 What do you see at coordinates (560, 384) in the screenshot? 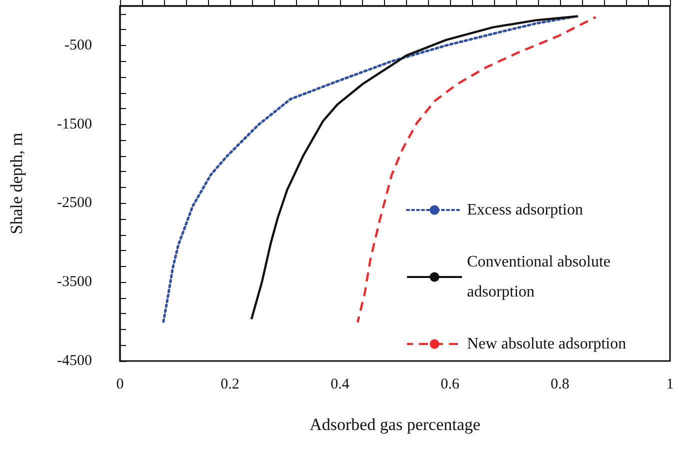
I see `x-tick-label: 0.8` at bounding box center [560, 384].